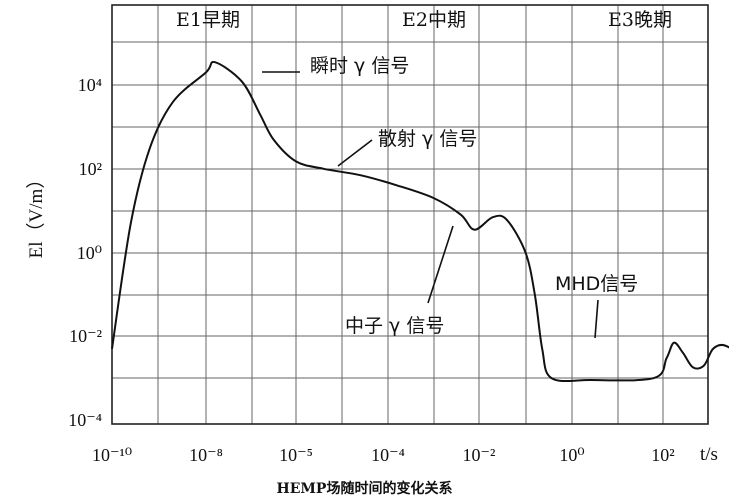  What do you see at coordinates (112, 455) in the screenshot?
I see `x-tick-label: 10⁻¹⁰` at bounding box center [112, 455].